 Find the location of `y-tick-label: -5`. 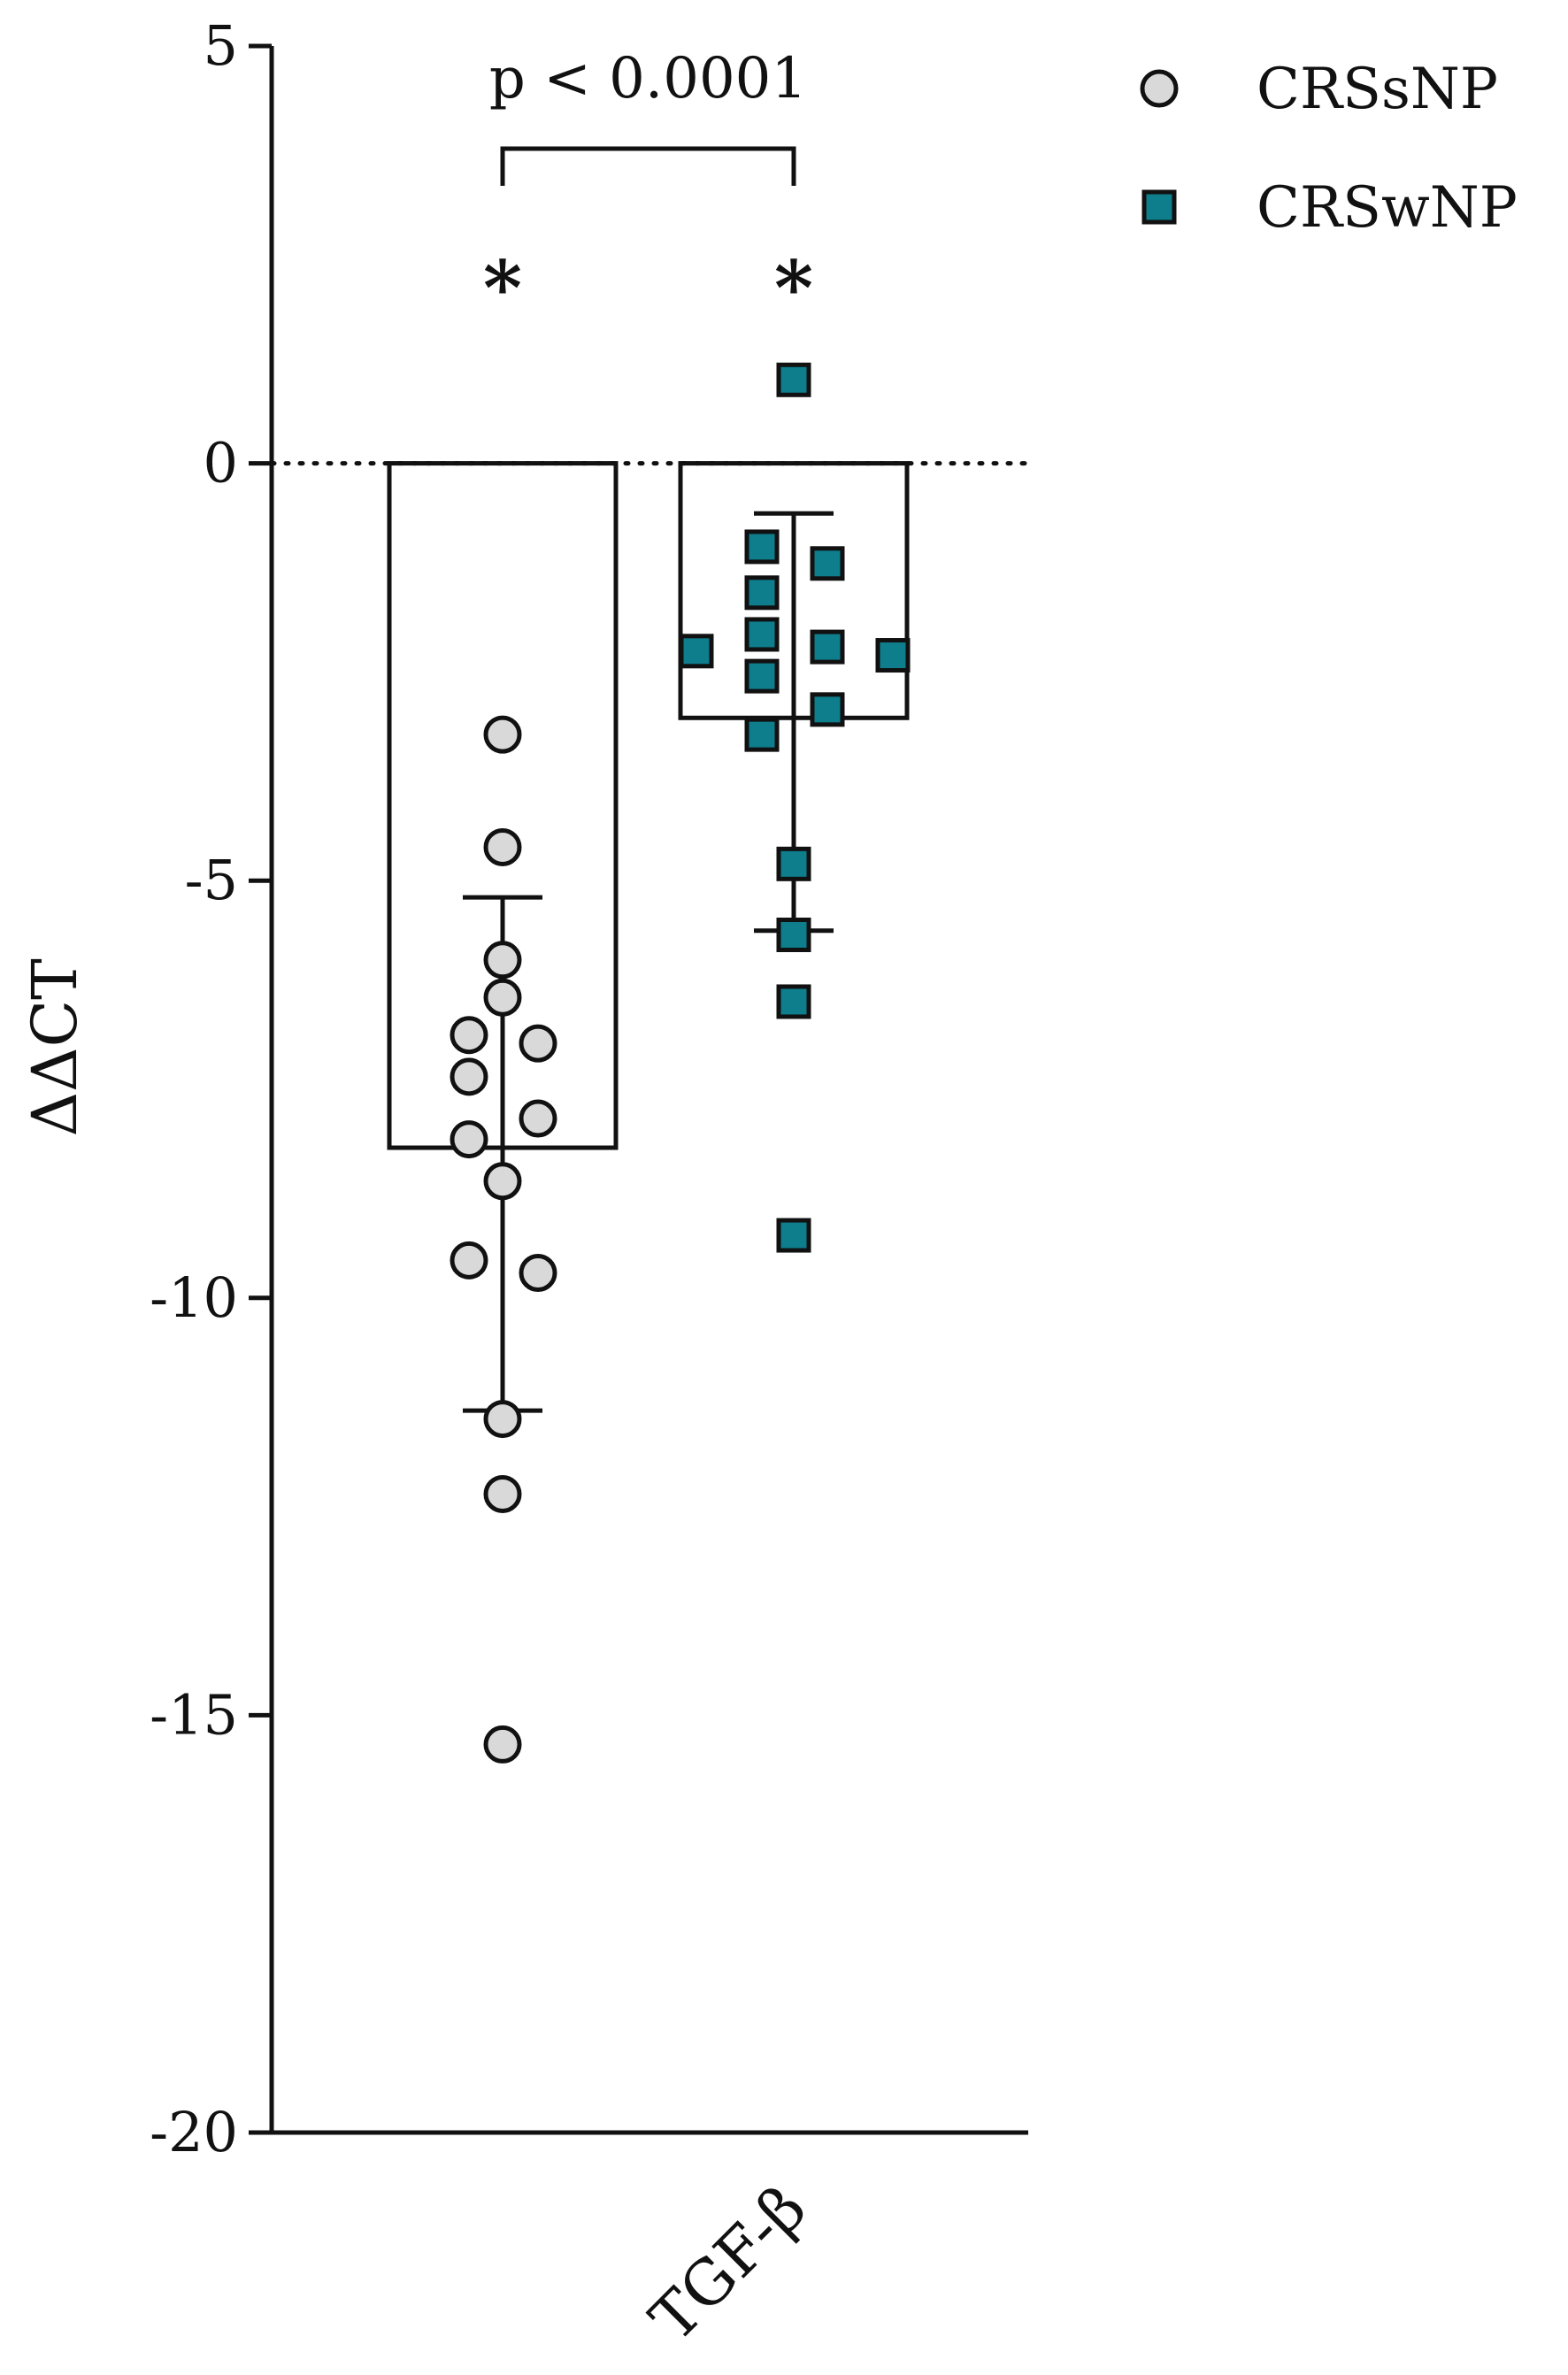

y-tick-label: -5 is located at coordinates (211, 880).